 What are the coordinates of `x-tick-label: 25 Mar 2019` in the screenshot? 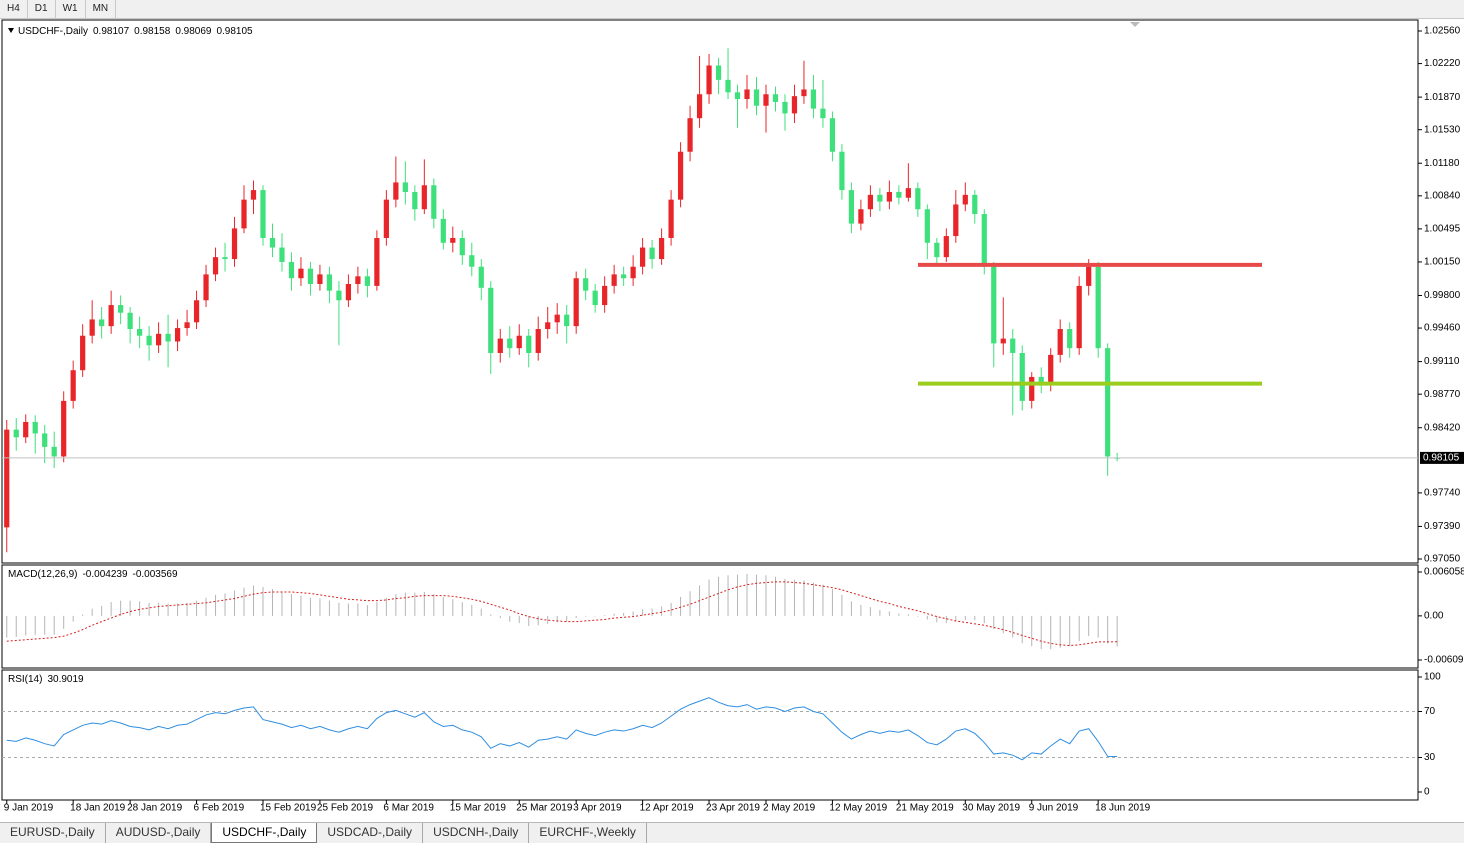 It's located at (544, 808).